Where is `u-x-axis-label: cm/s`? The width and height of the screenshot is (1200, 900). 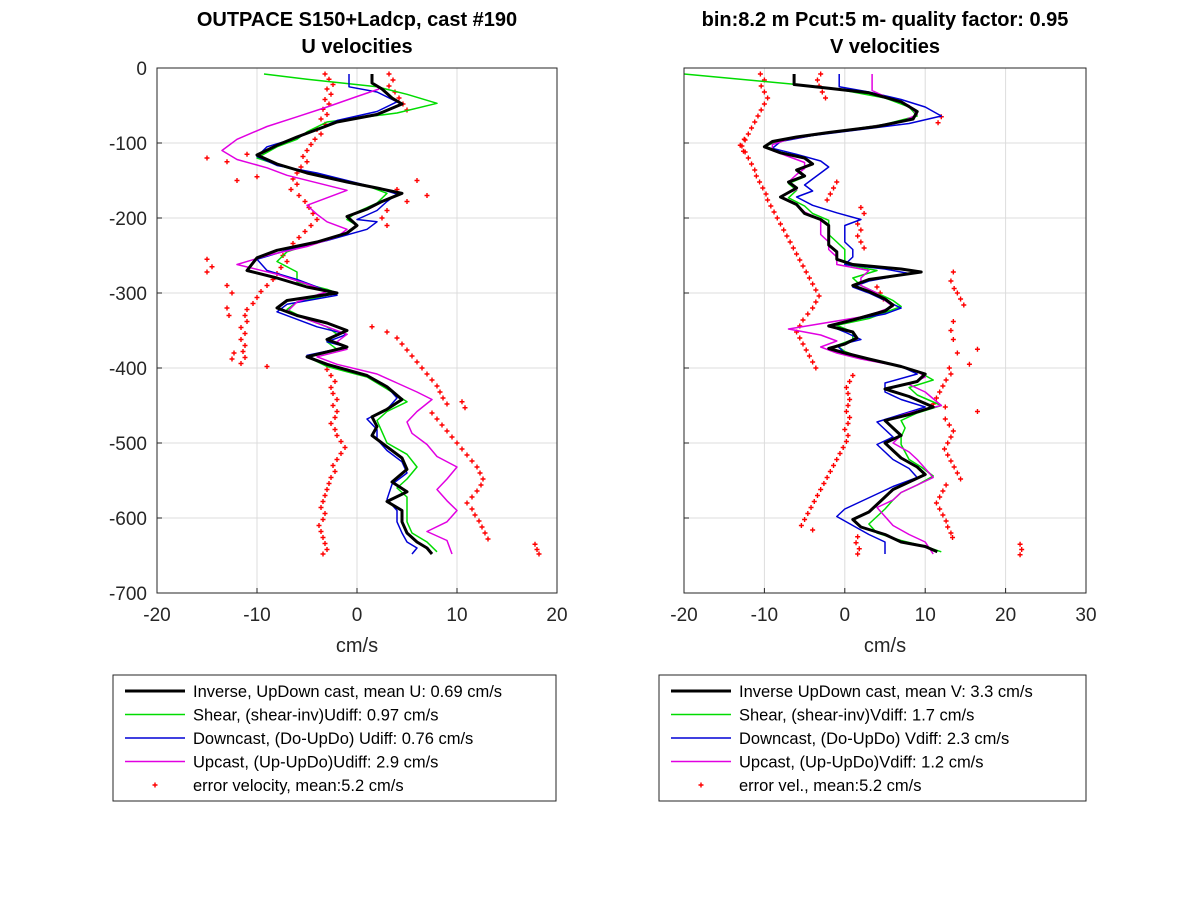 u-x-axis-label: cm/s is located at coordinates (357, 646).